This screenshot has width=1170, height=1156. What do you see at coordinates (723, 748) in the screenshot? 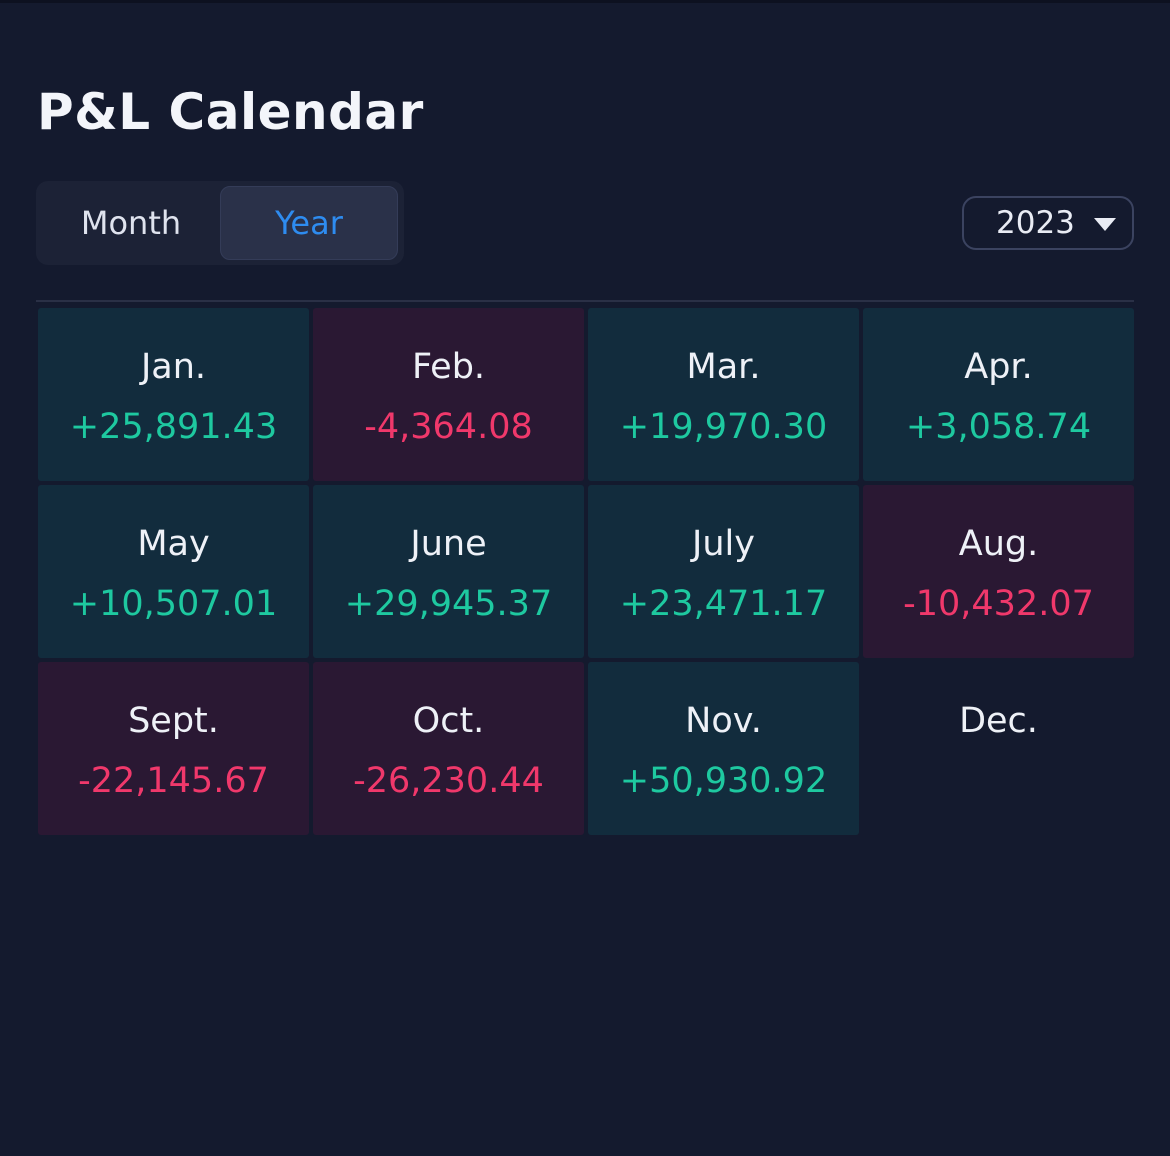
I see `month-cell-nov: Nov. +50,930.92` at bounding box center [723, 748].